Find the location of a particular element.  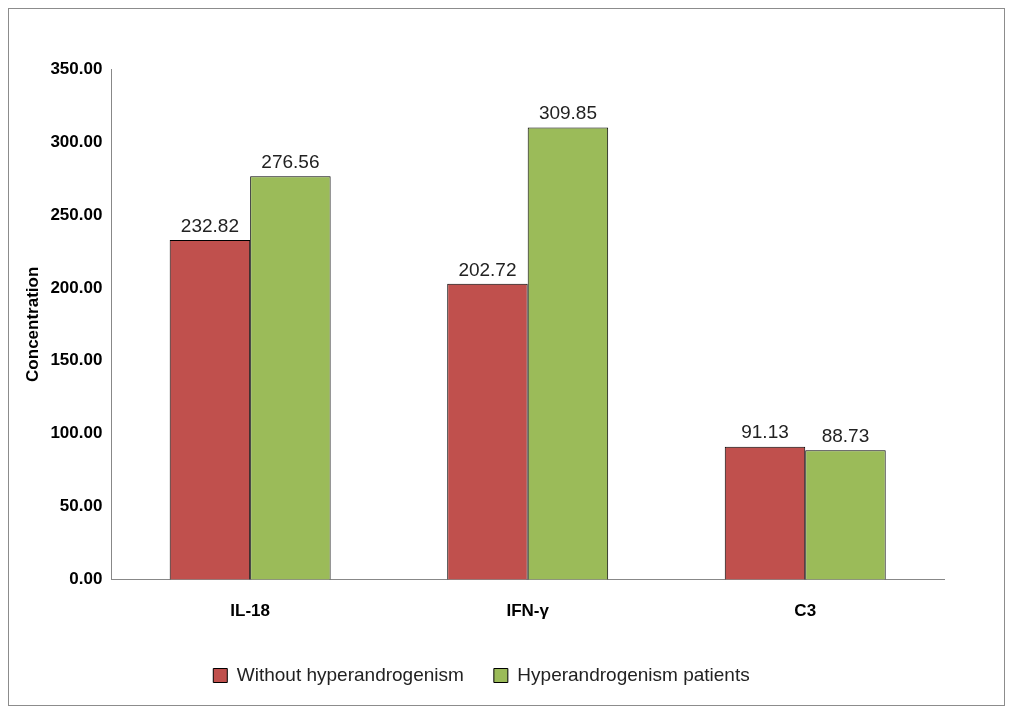

y-tick-label: 200.00 is located at coordinates (76, 287).